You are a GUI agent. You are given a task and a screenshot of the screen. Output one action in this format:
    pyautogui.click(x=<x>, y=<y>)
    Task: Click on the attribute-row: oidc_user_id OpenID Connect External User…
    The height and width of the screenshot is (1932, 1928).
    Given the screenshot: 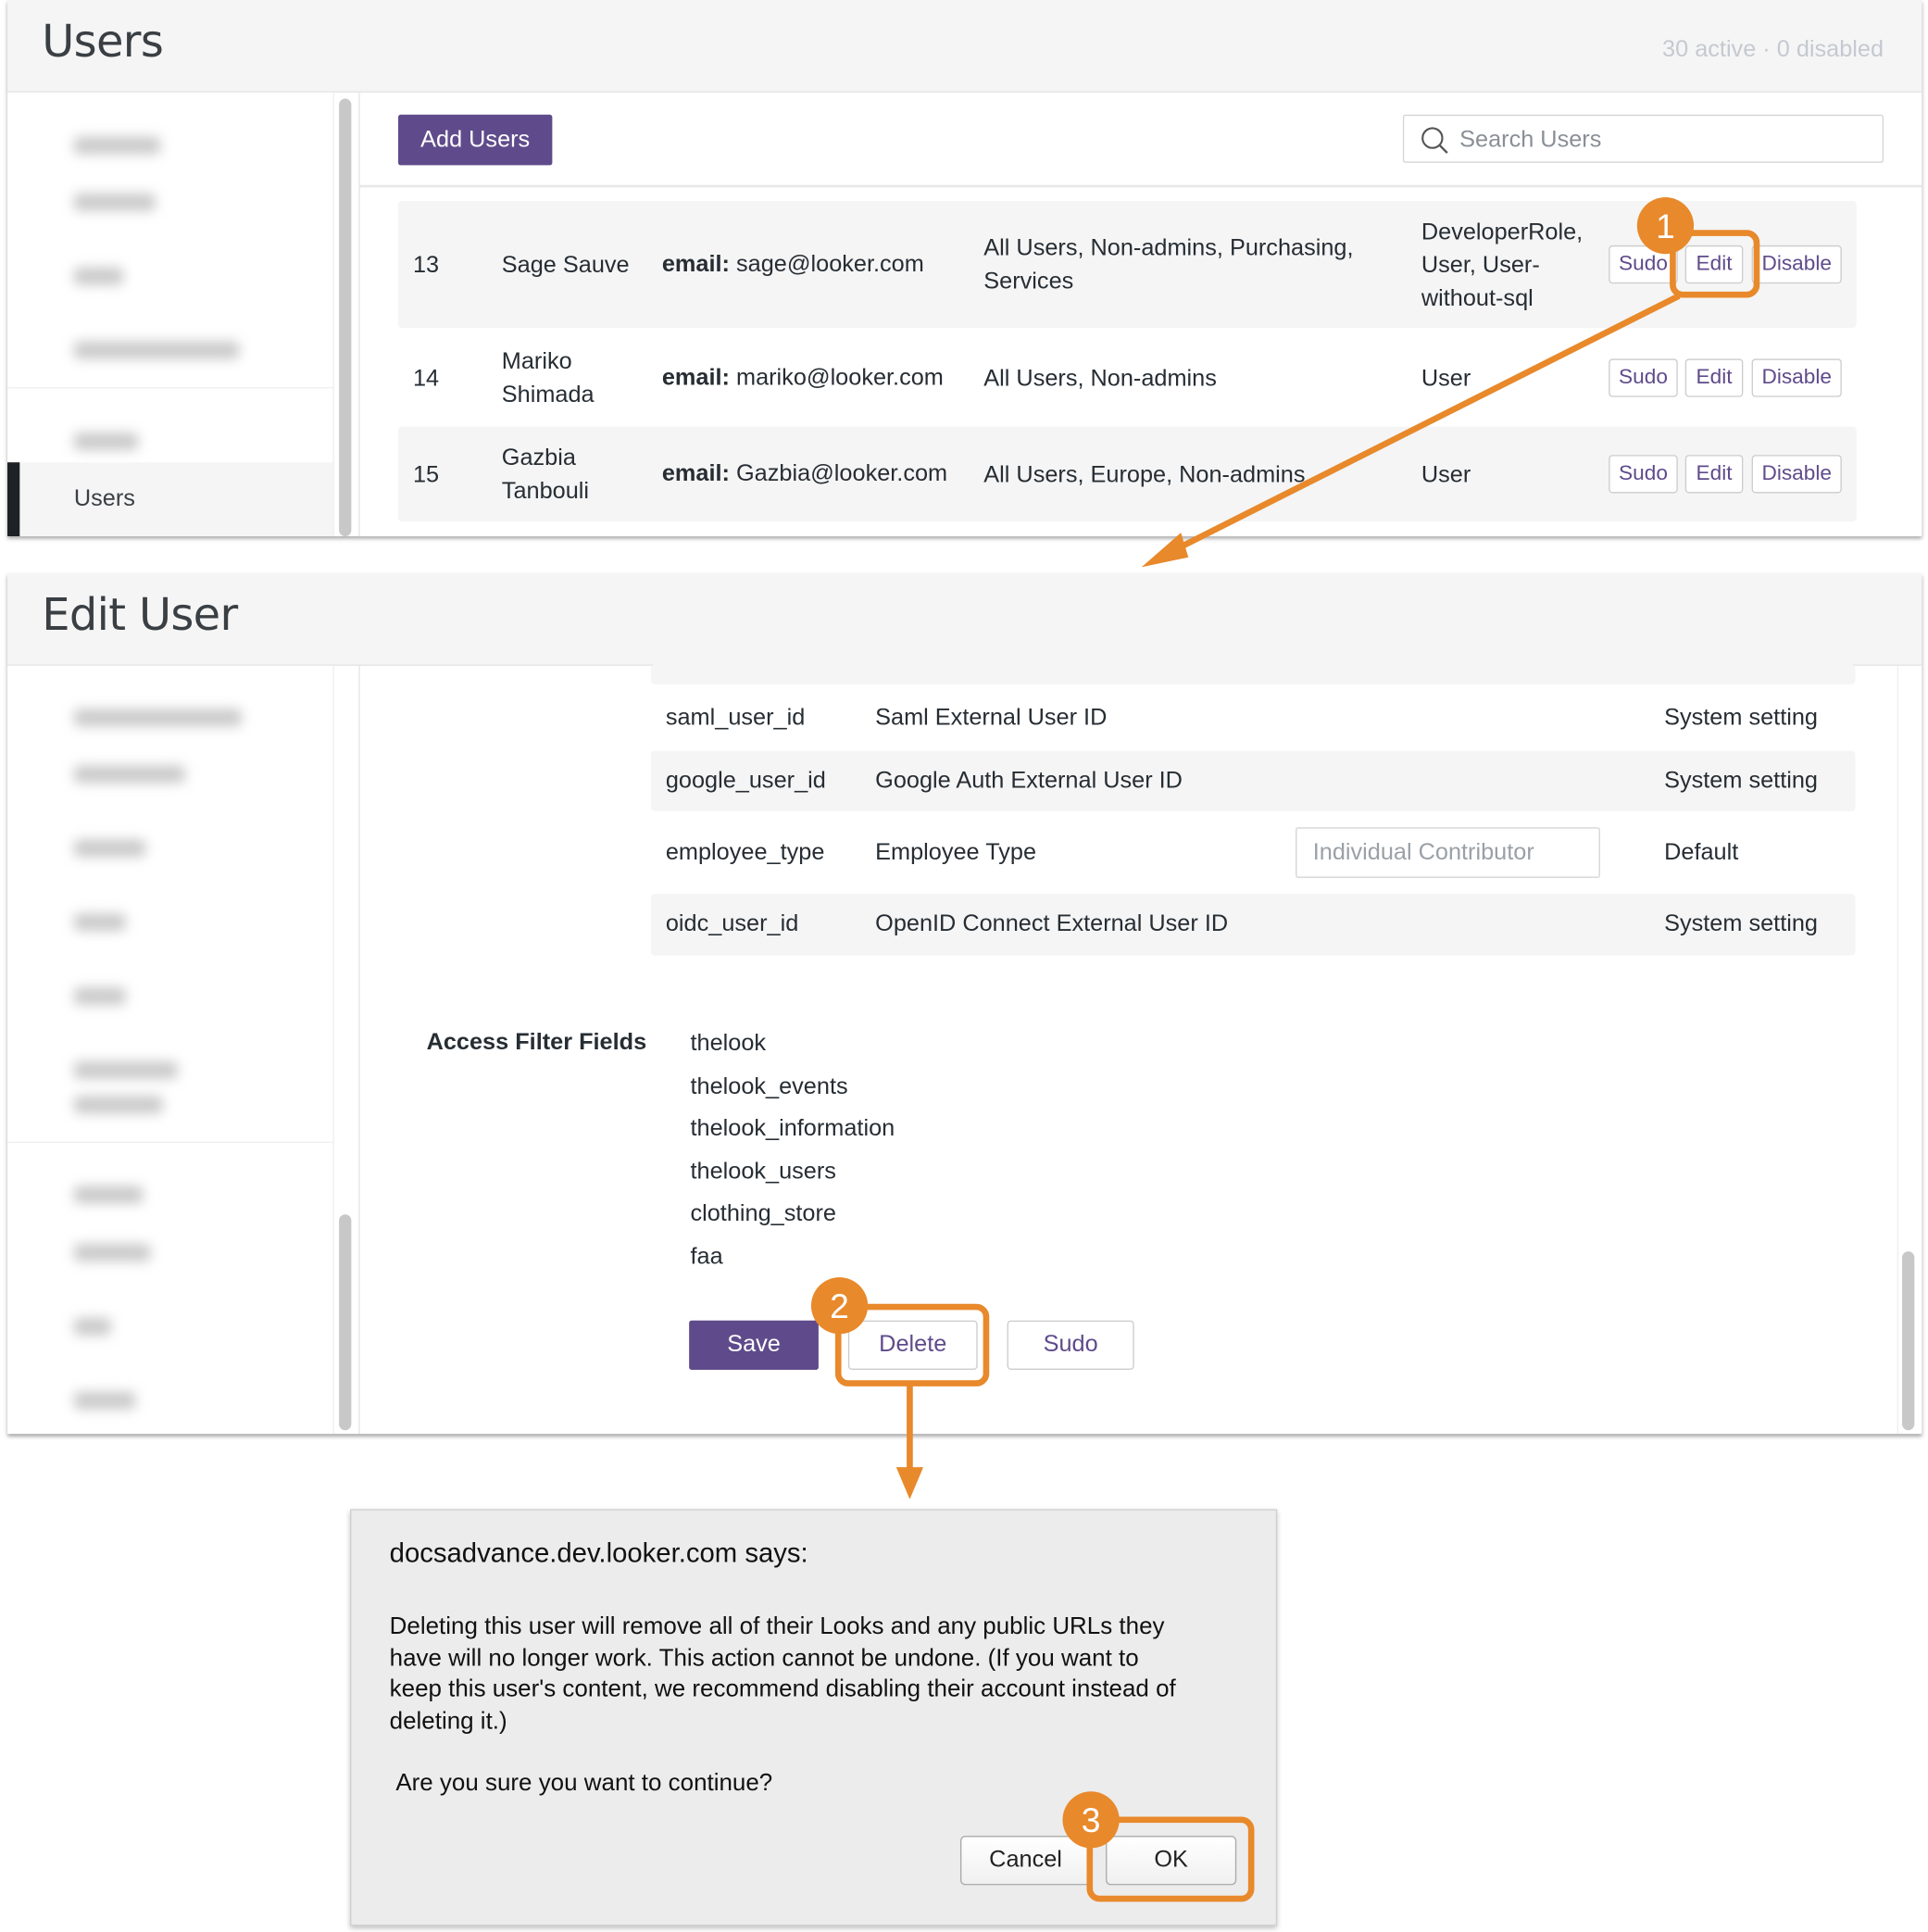 What is the action you would take?
    pyautogui.click(x=1253, y=925)
    